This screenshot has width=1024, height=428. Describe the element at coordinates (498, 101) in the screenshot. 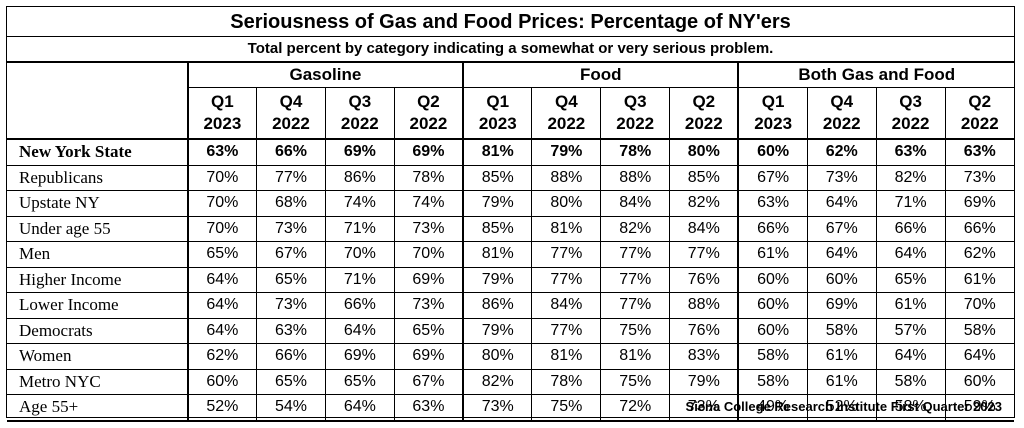

I see `quarter-label: Q1` at that location.